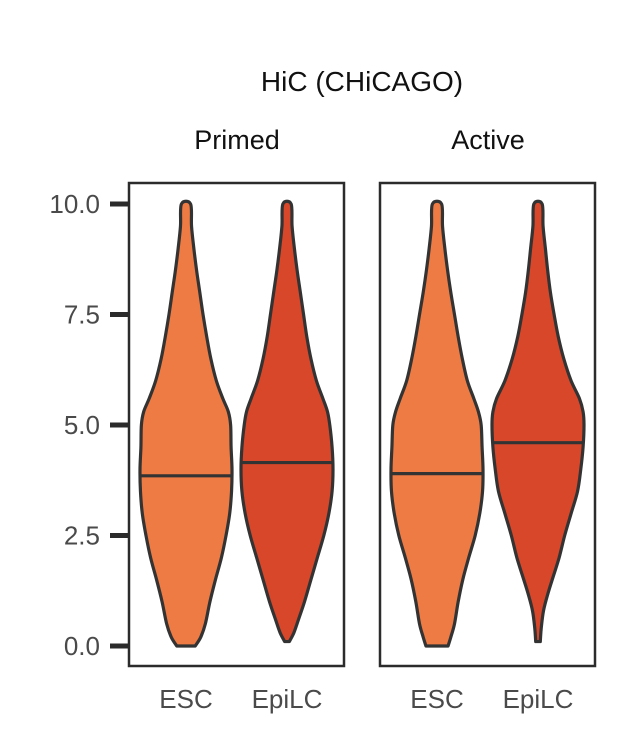 This screenshot has width=630, height=750. Describe the element at coordinates (287, 421) in the screenshot. I see `violin-primed-epilc` at that location.